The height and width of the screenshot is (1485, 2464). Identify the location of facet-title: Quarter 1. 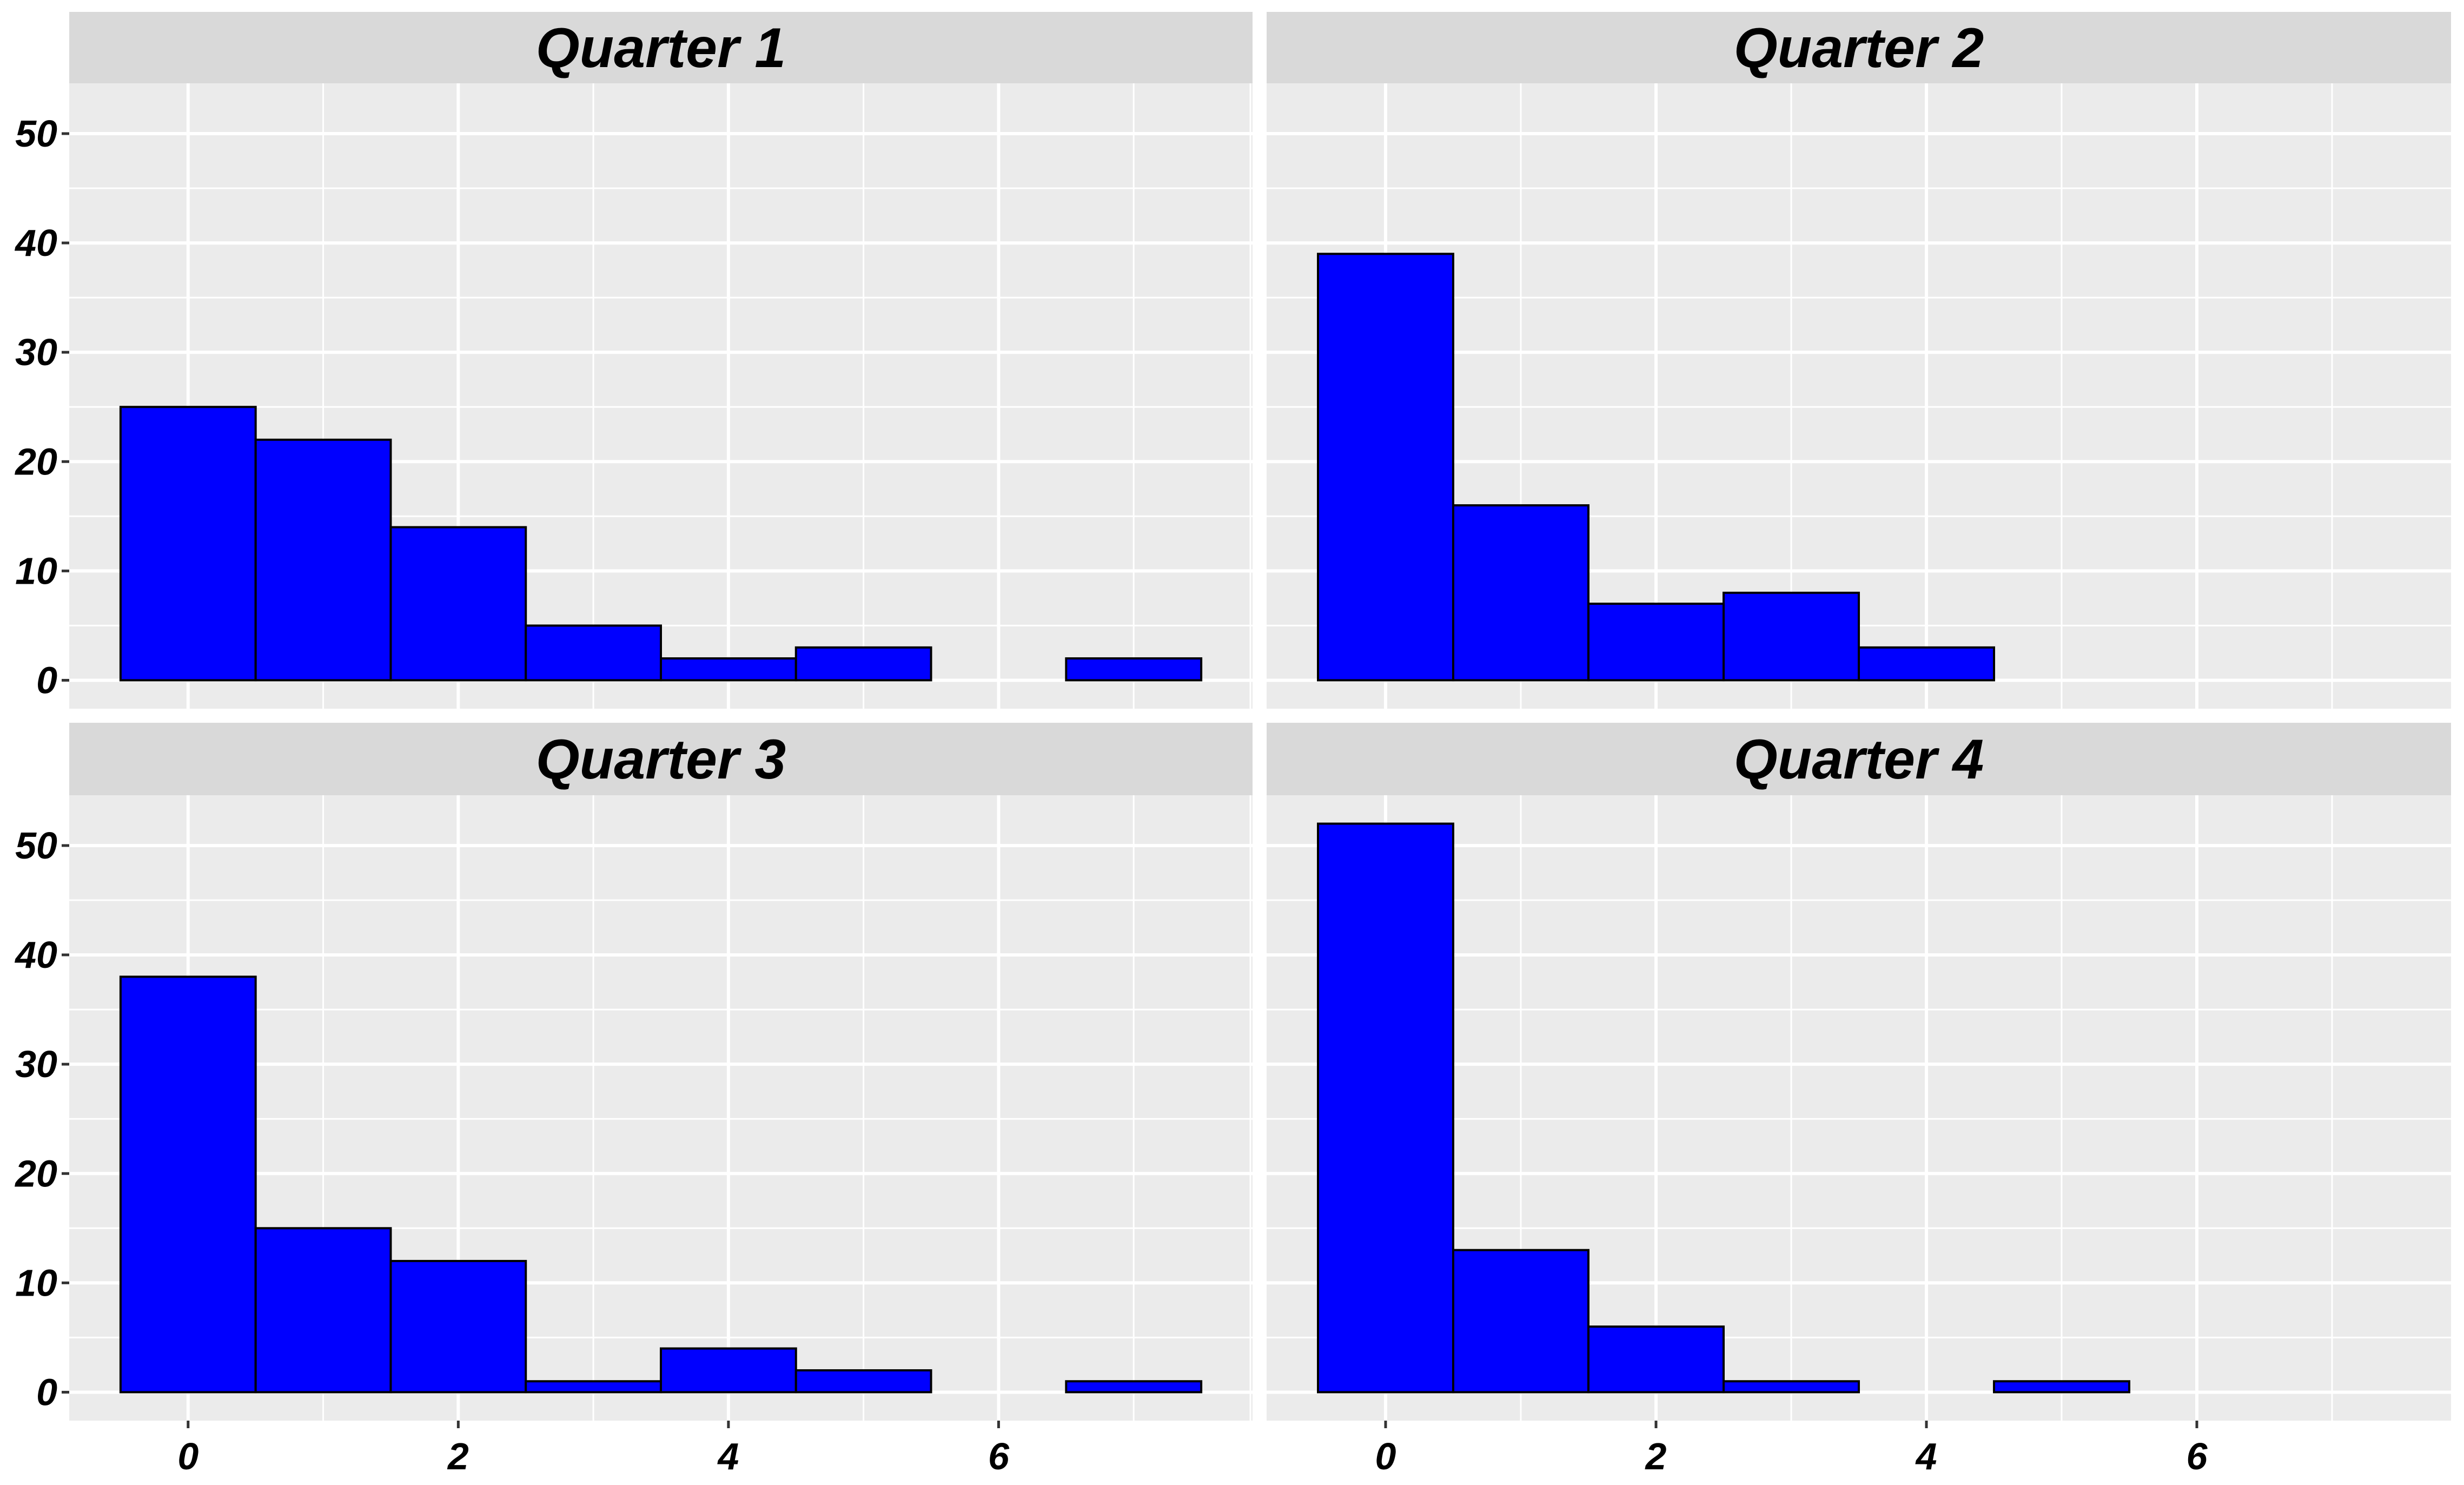
(661, 48).